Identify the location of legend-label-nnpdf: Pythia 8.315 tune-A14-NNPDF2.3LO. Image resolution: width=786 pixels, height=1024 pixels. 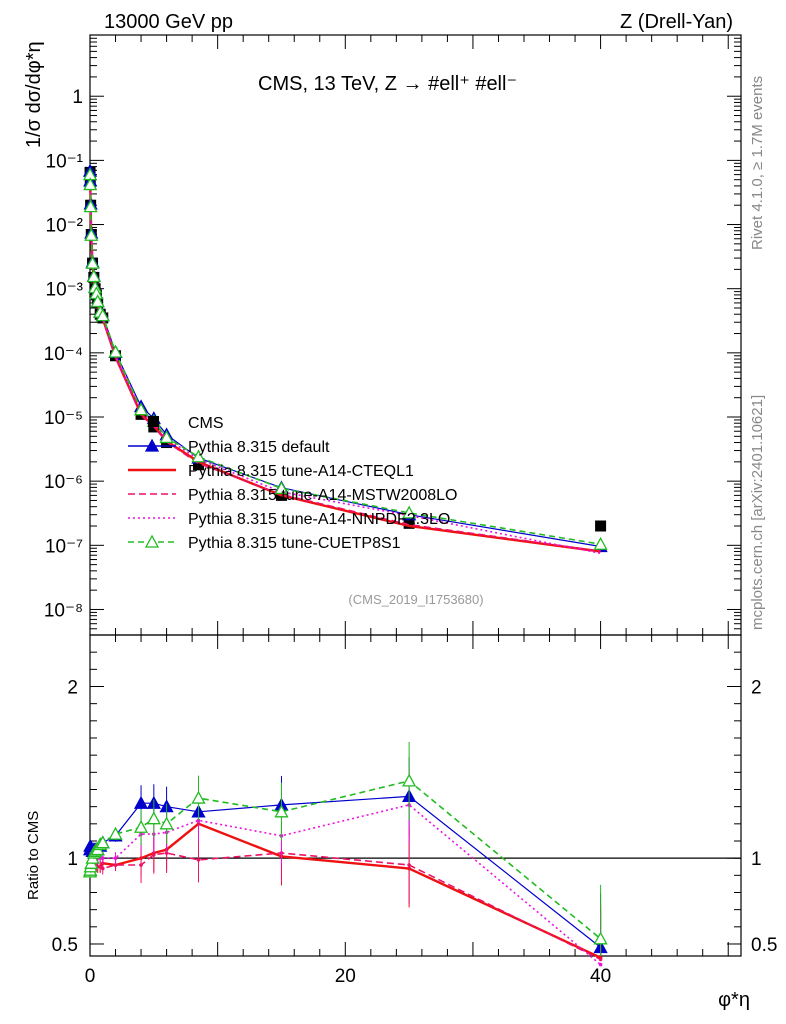
(319, 519).